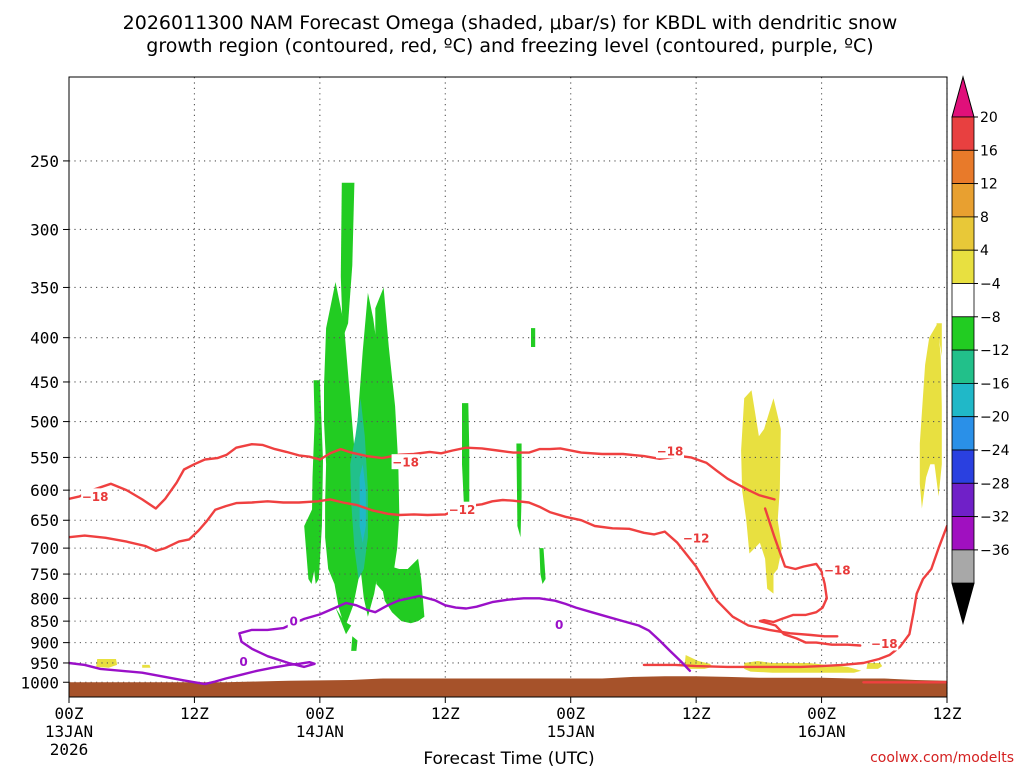 The width and height of the screenshot is (1024, 768). Describe the element at coordinates (44, 161) in the screenshot. I see `y-tick-label-250: 250` at that location.